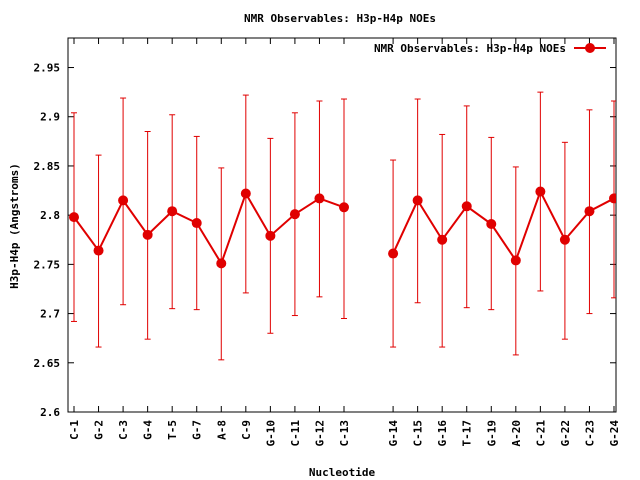  I want to click on x-tick-label: G-4, so click(148, 430).